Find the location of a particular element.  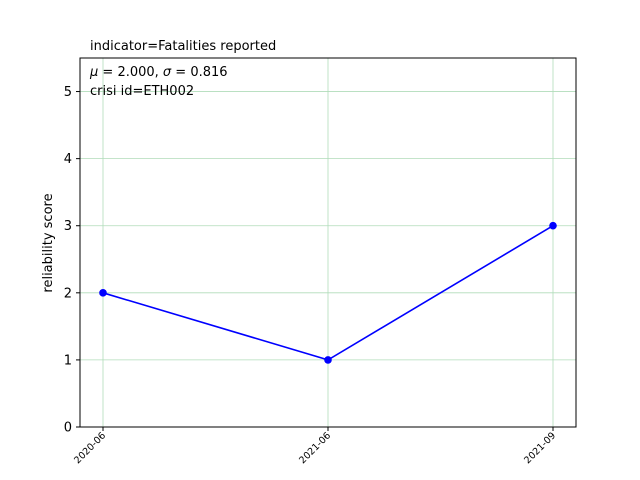

y-tick-label: 4 is located at coordinates (68, 159).